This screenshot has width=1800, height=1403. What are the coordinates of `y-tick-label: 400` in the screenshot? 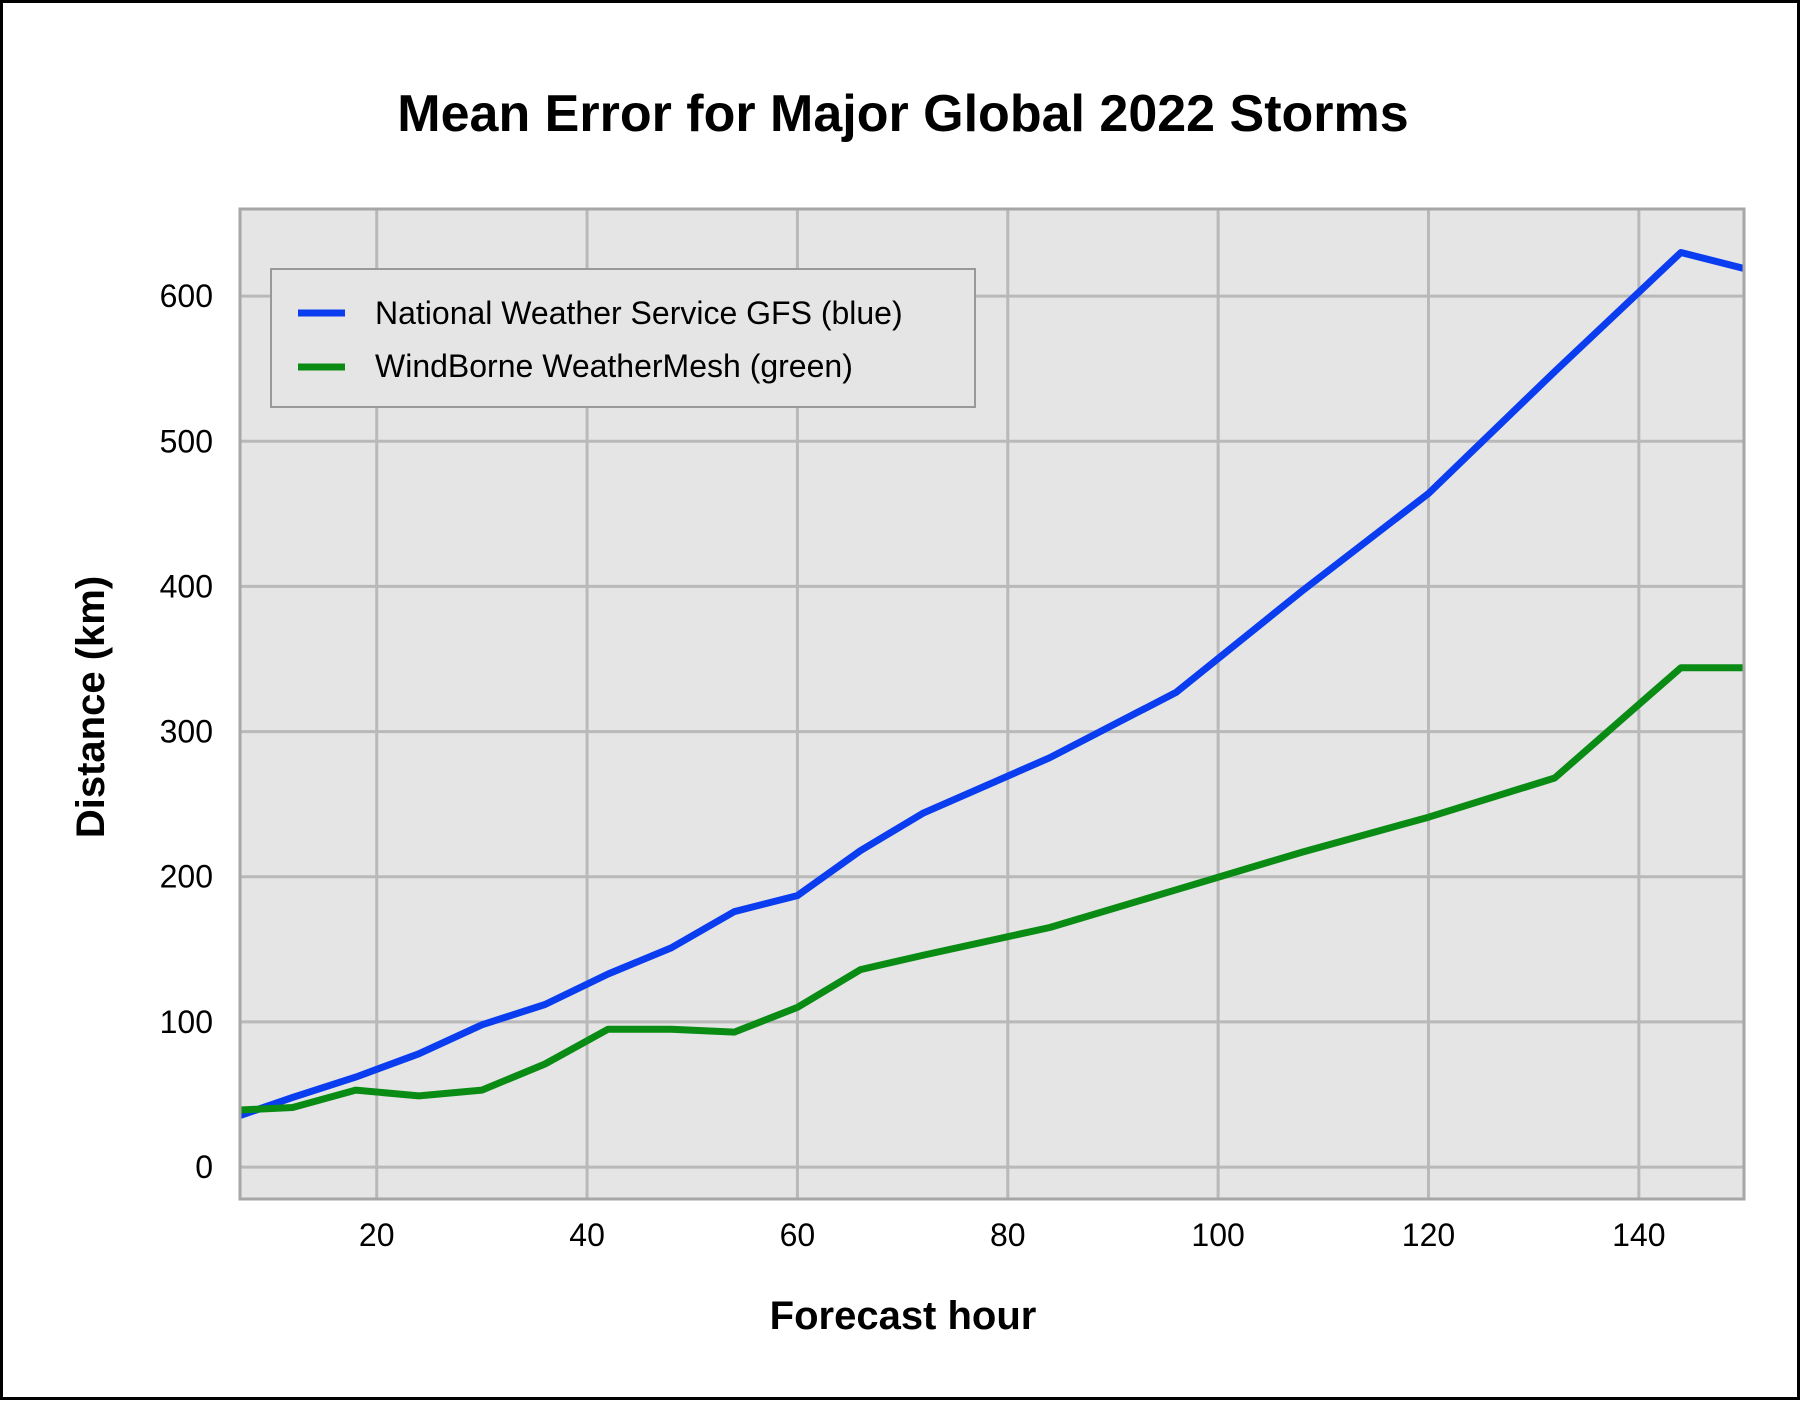 It's located at (186, 586).